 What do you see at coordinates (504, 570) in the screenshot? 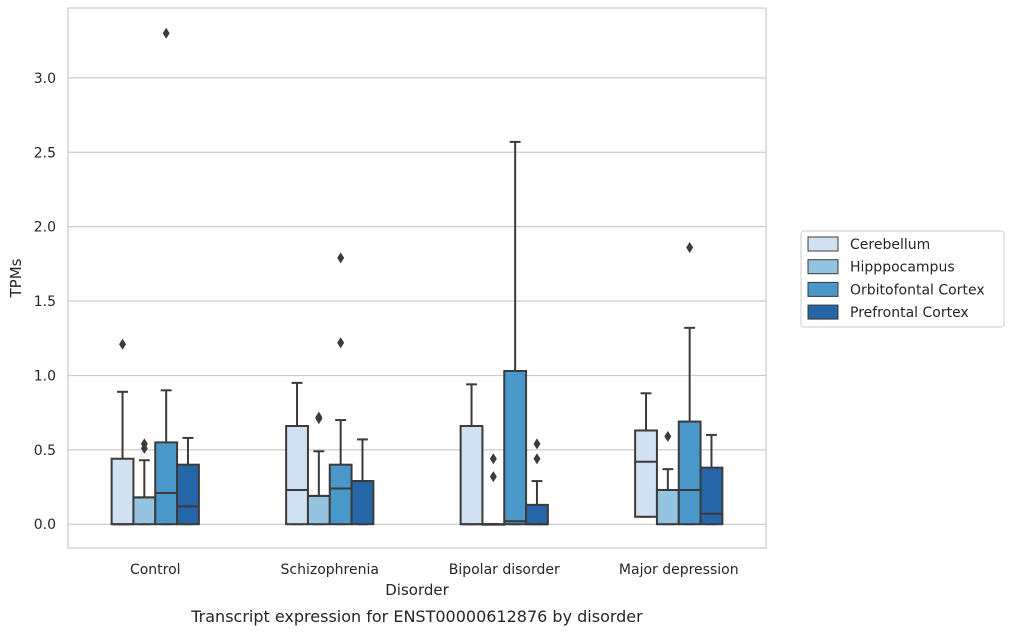
I see `x-tick-label: Bipolar disorder` at bounding box center [504, 570].